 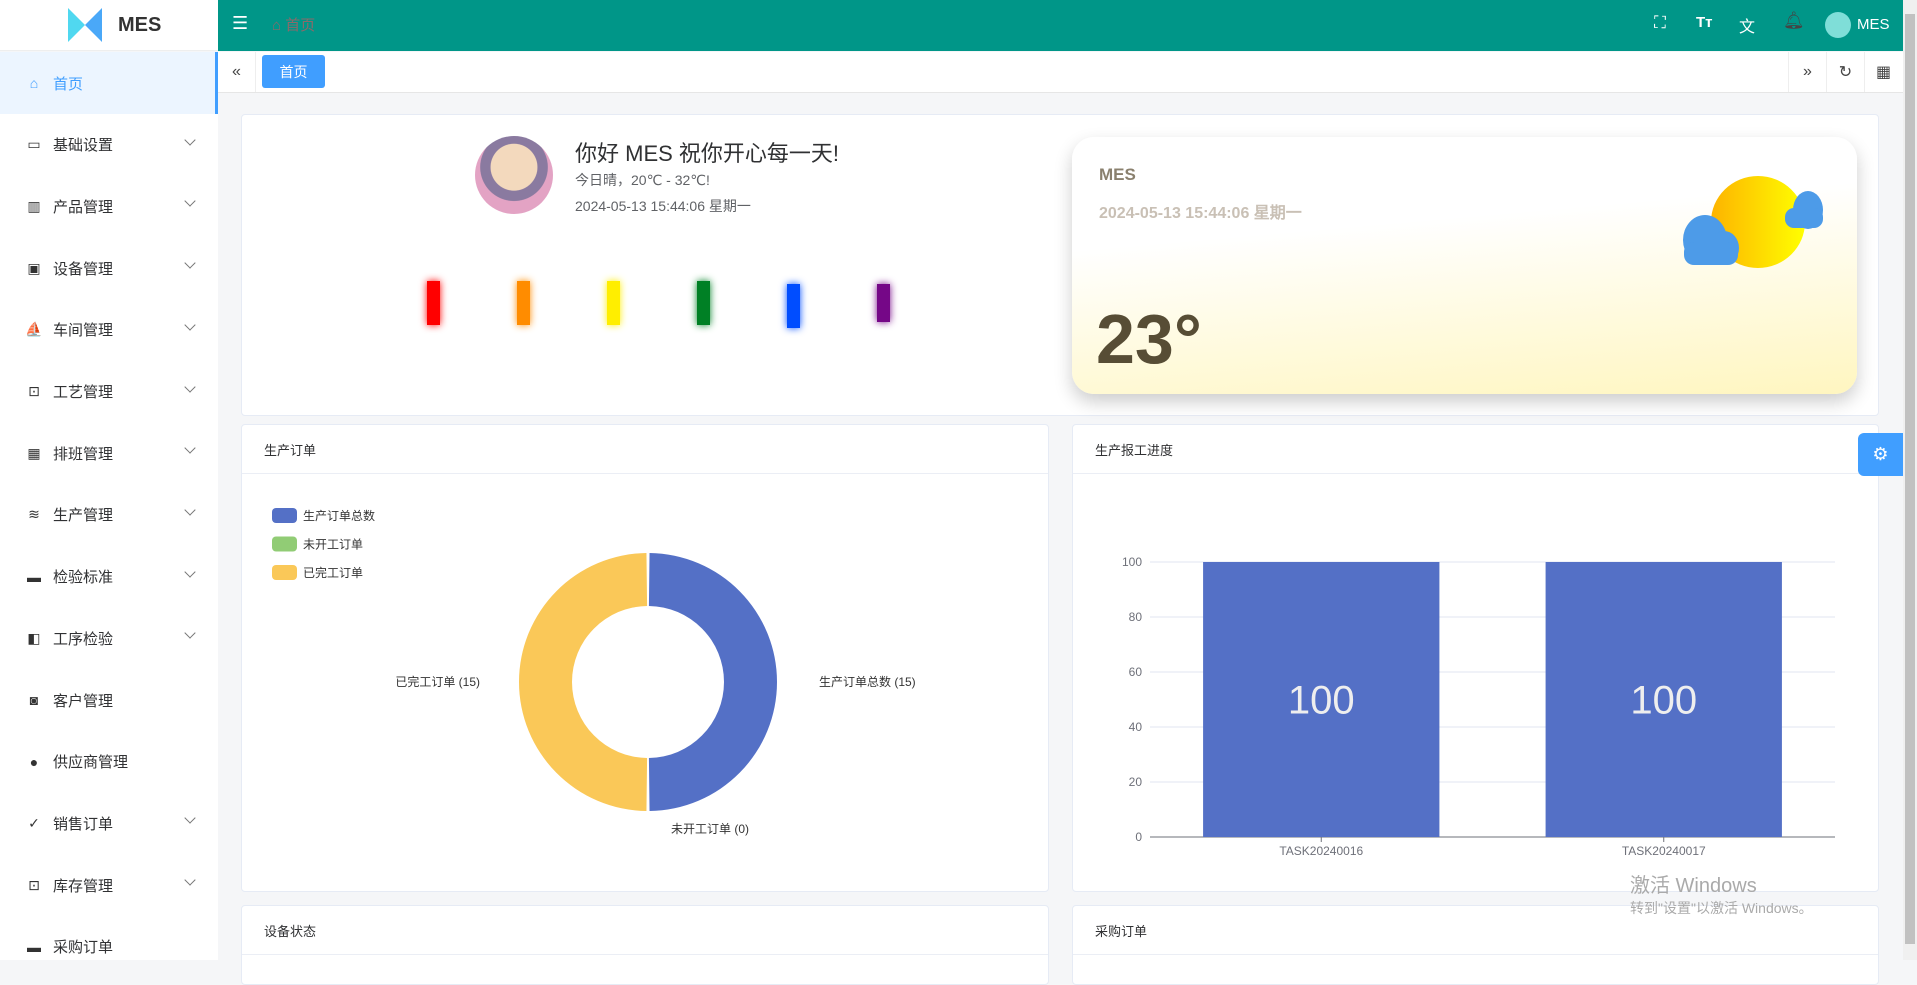 I want to click on sun-cloud-icon, so click(x=1753, y=222).